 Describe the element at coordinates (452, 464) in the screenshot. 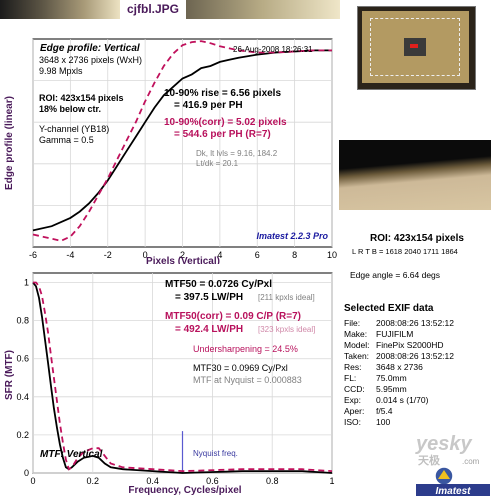

I see `logo: yesky 天极 .com Imatest` at that location.